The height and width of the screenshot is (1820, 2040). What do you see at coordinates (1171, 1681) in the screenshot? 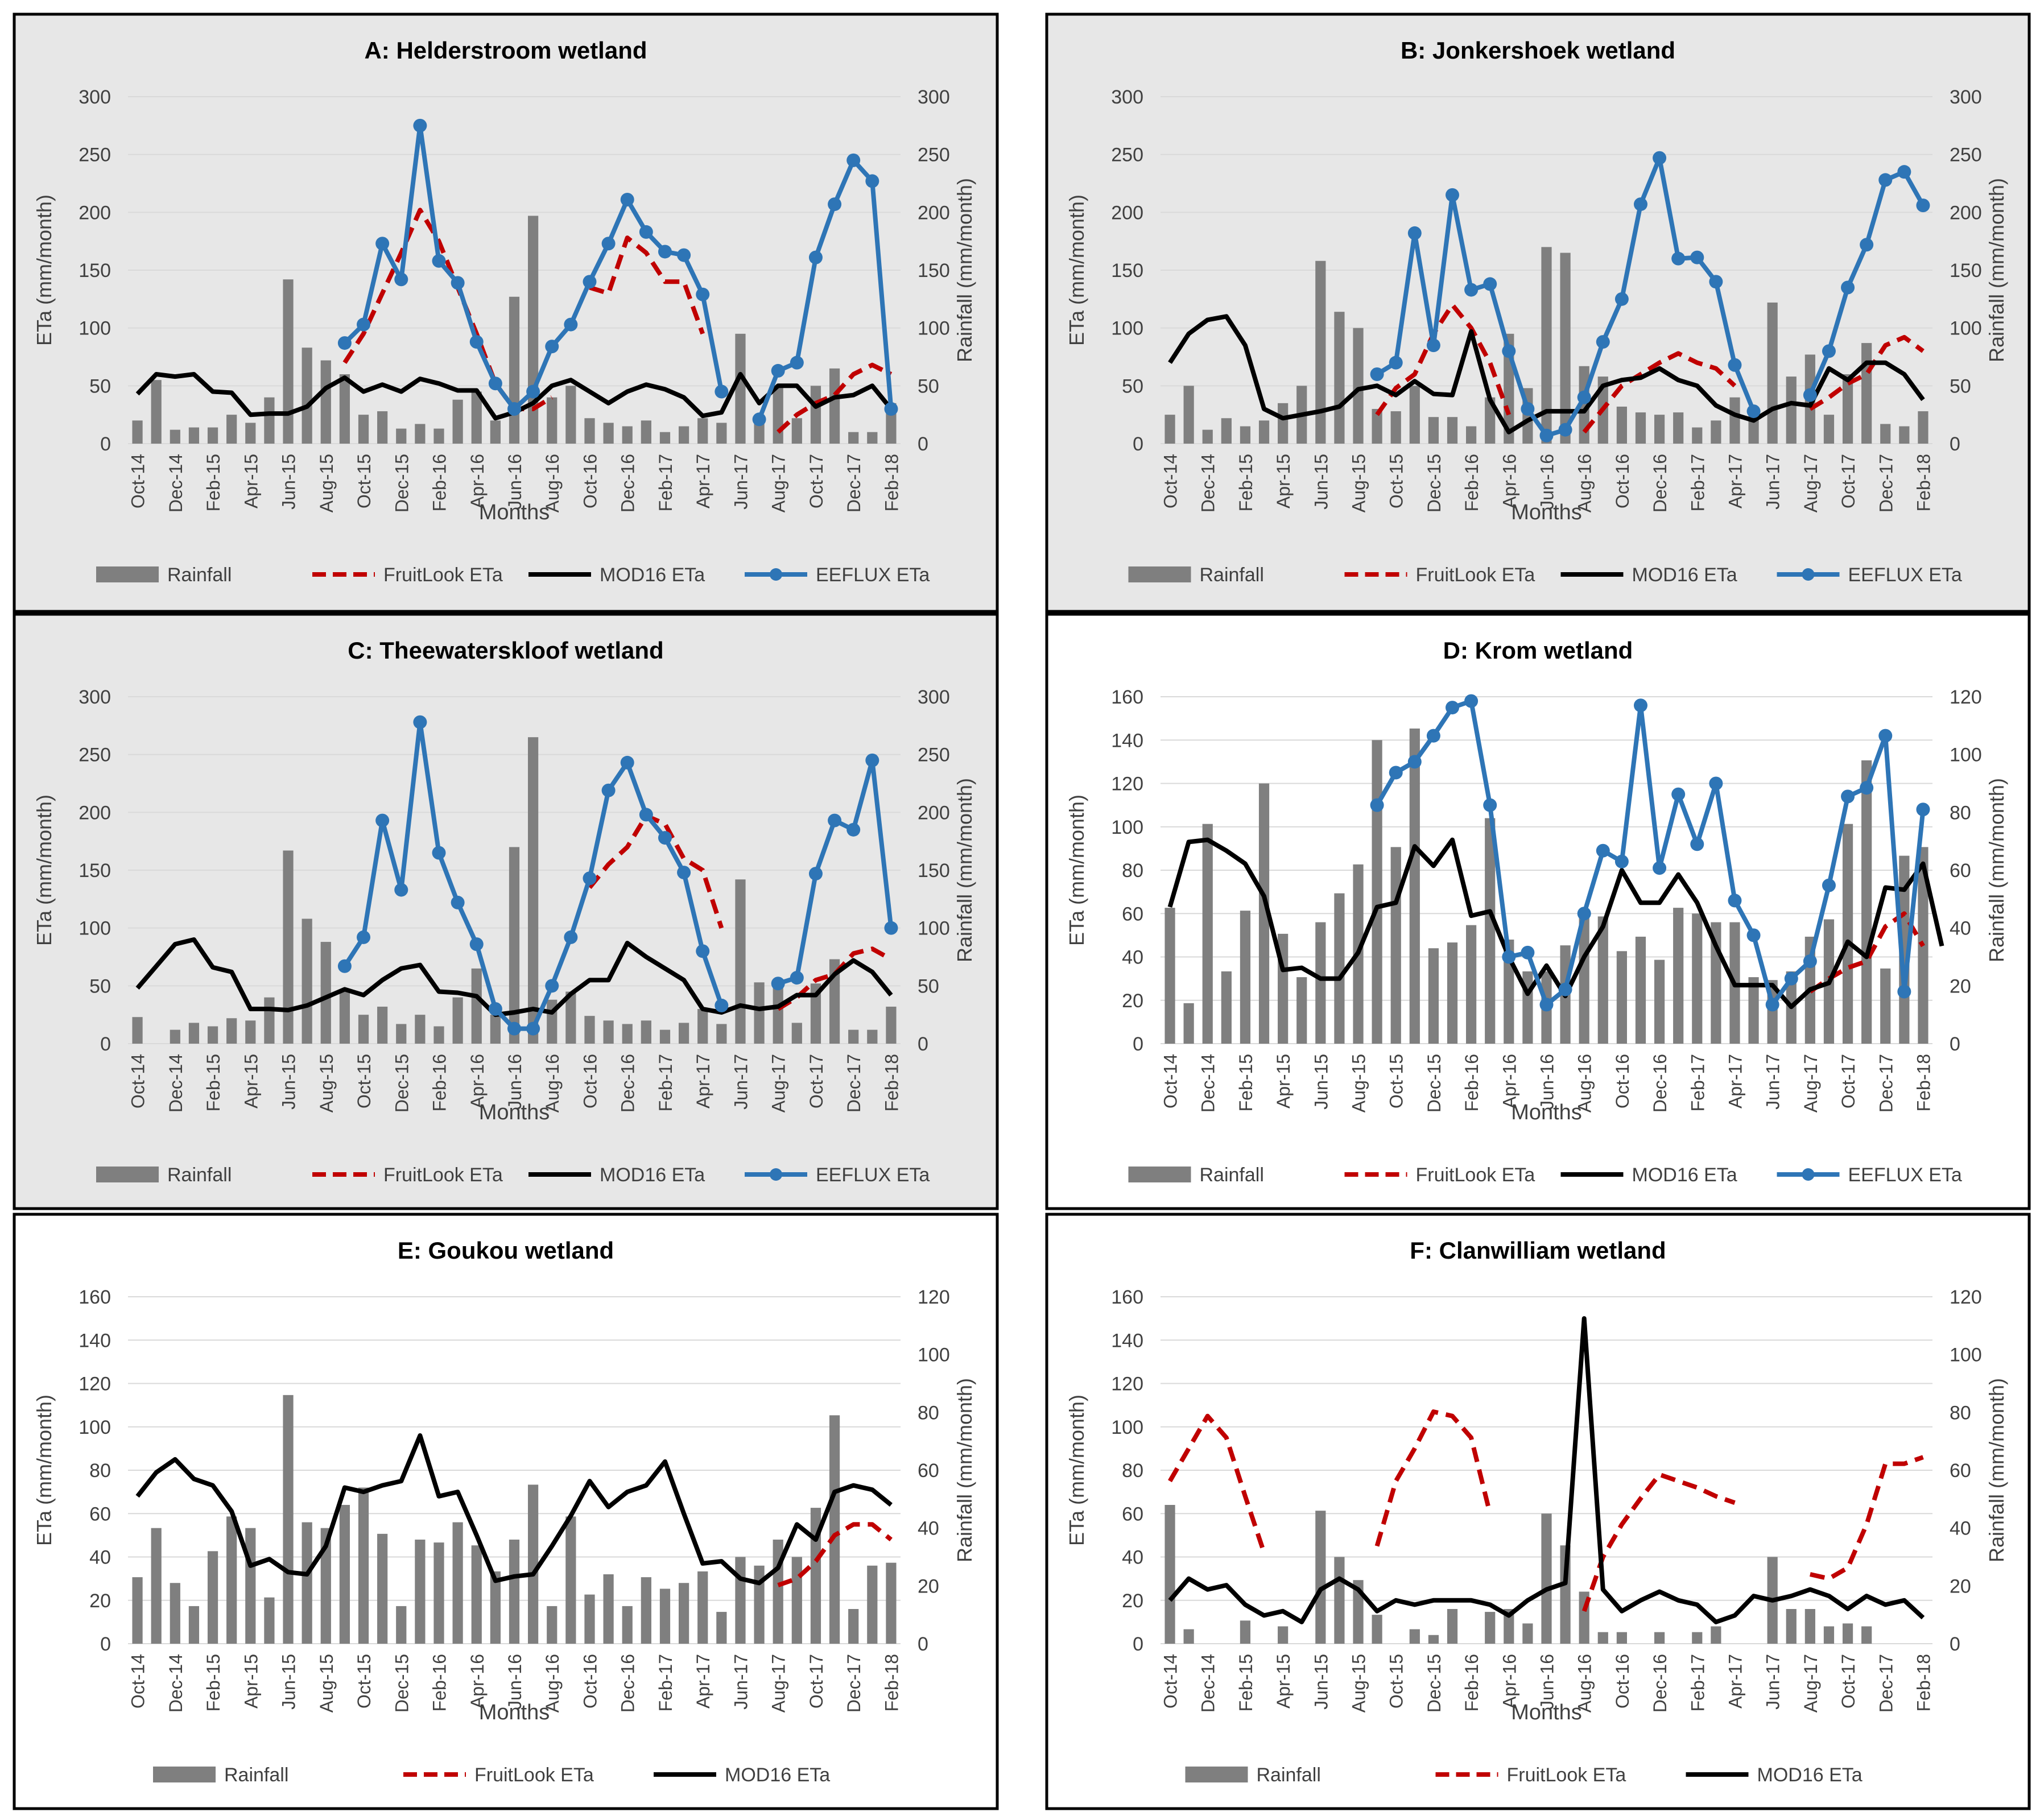
I see `x-tick-label: Oct-14` at bounding box center [1171, 1681].